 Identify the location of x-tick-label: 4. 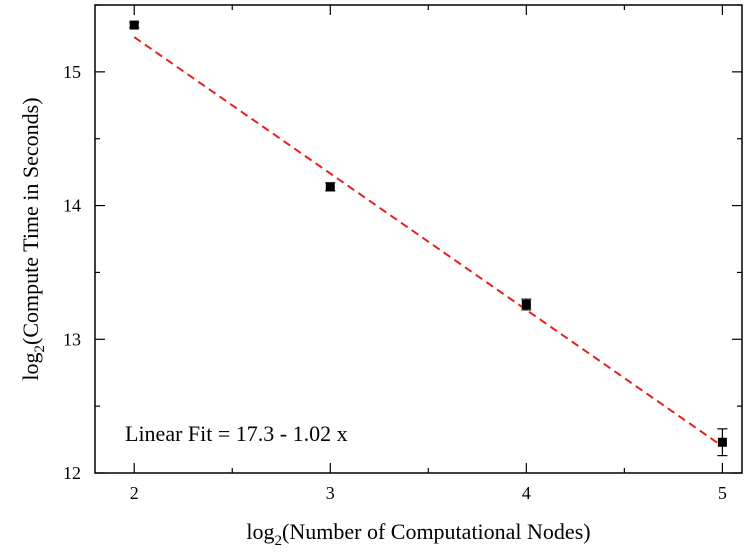
(526, 493).